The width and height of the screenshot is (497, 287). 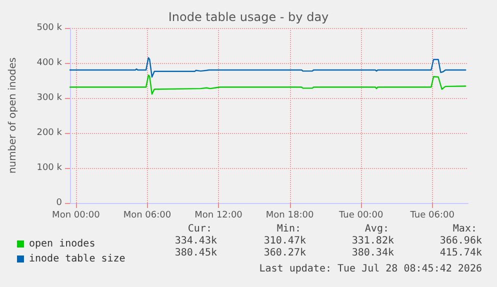 What do you see at coordinates (370, 269) in the screenshot?
I see `text: Last update: Tue Jul 28 08:45:42 2026` at bounding box center [370, 269].